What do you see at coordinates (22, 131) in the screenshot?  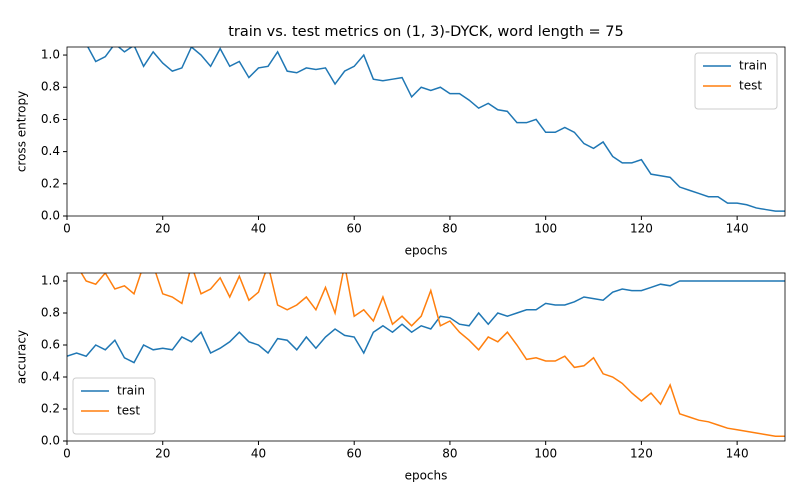 I see `y-axis-label: cross entropy` at bounding box center [22, 131].